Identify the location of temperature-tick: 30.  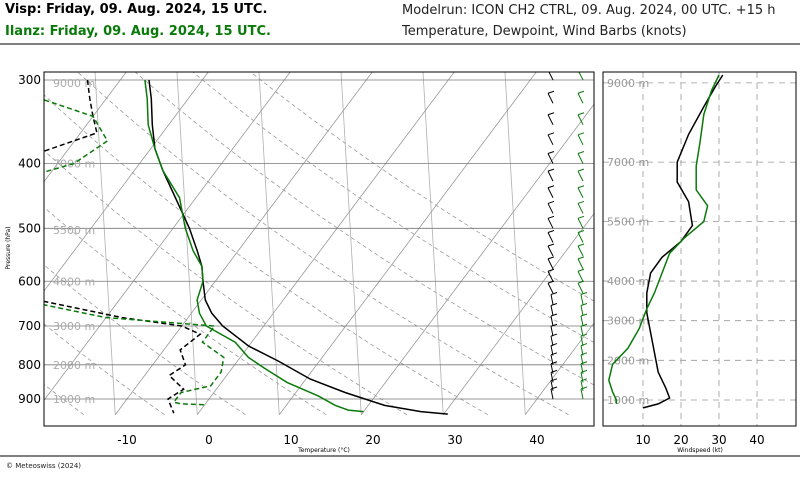
(454, 440).